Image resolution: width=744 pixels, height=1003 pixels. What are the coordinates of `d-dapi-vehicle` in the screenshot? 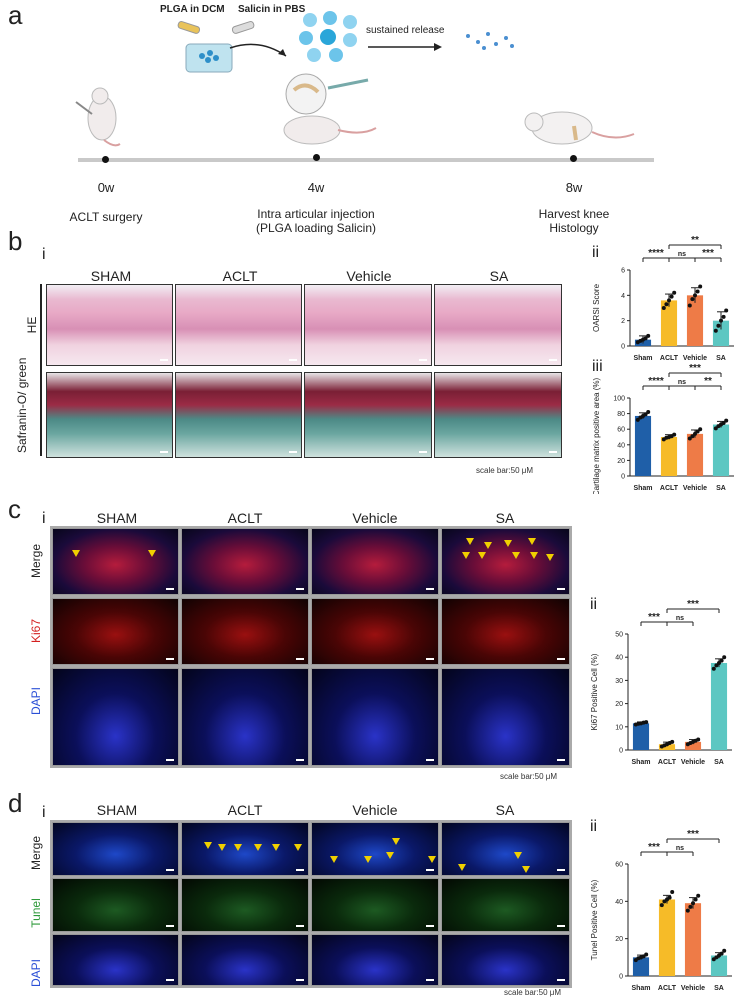 It's located at (375, 960).